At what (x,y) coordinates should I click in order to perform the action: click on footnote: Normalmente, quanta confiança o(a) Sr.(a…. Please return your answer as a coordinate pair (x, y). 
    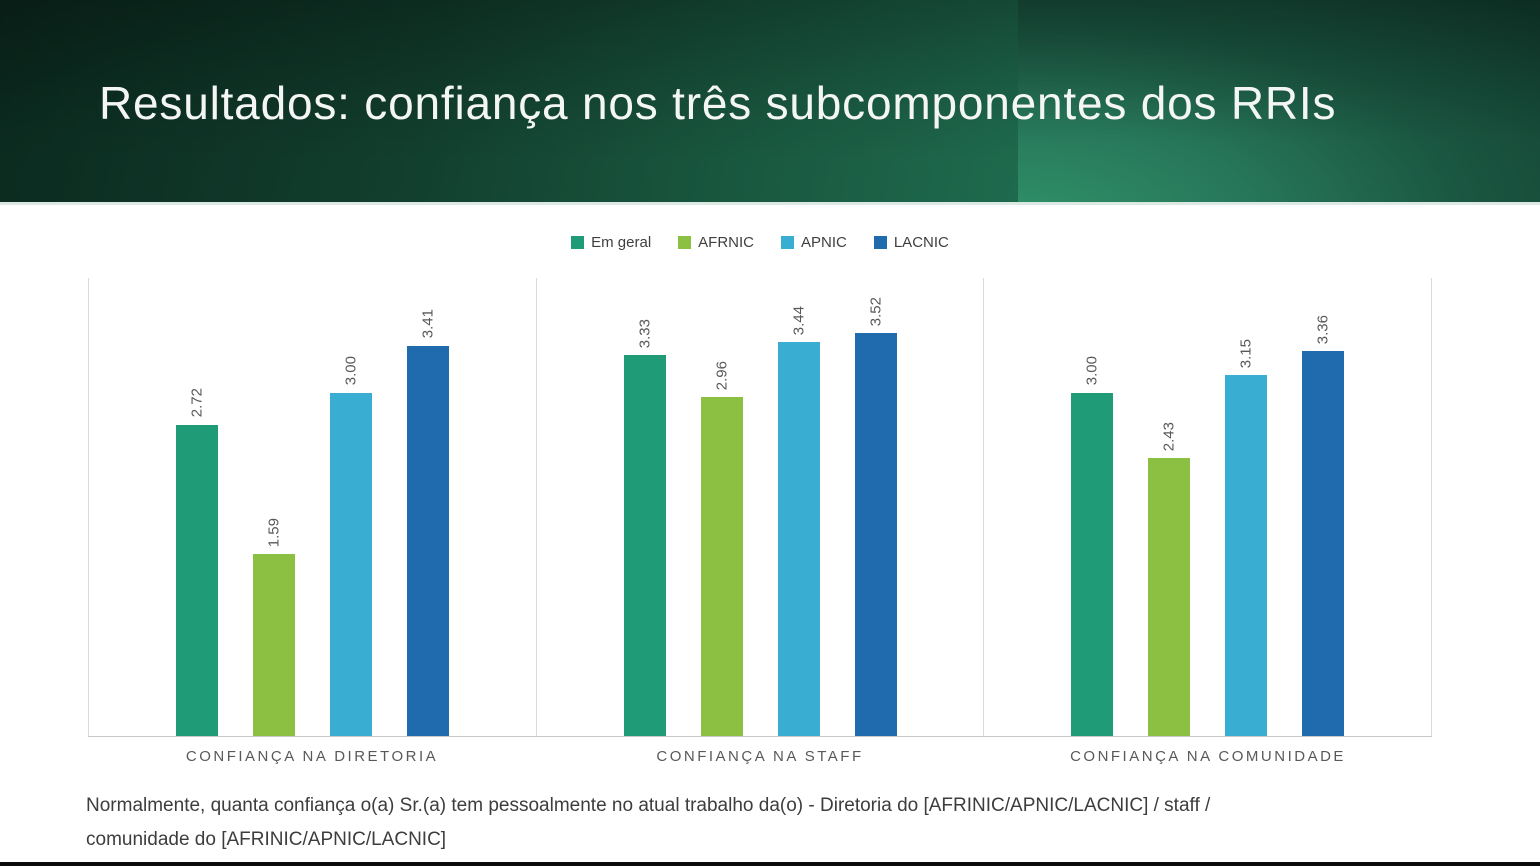
    Looking at the image, I should click on (796, 823).